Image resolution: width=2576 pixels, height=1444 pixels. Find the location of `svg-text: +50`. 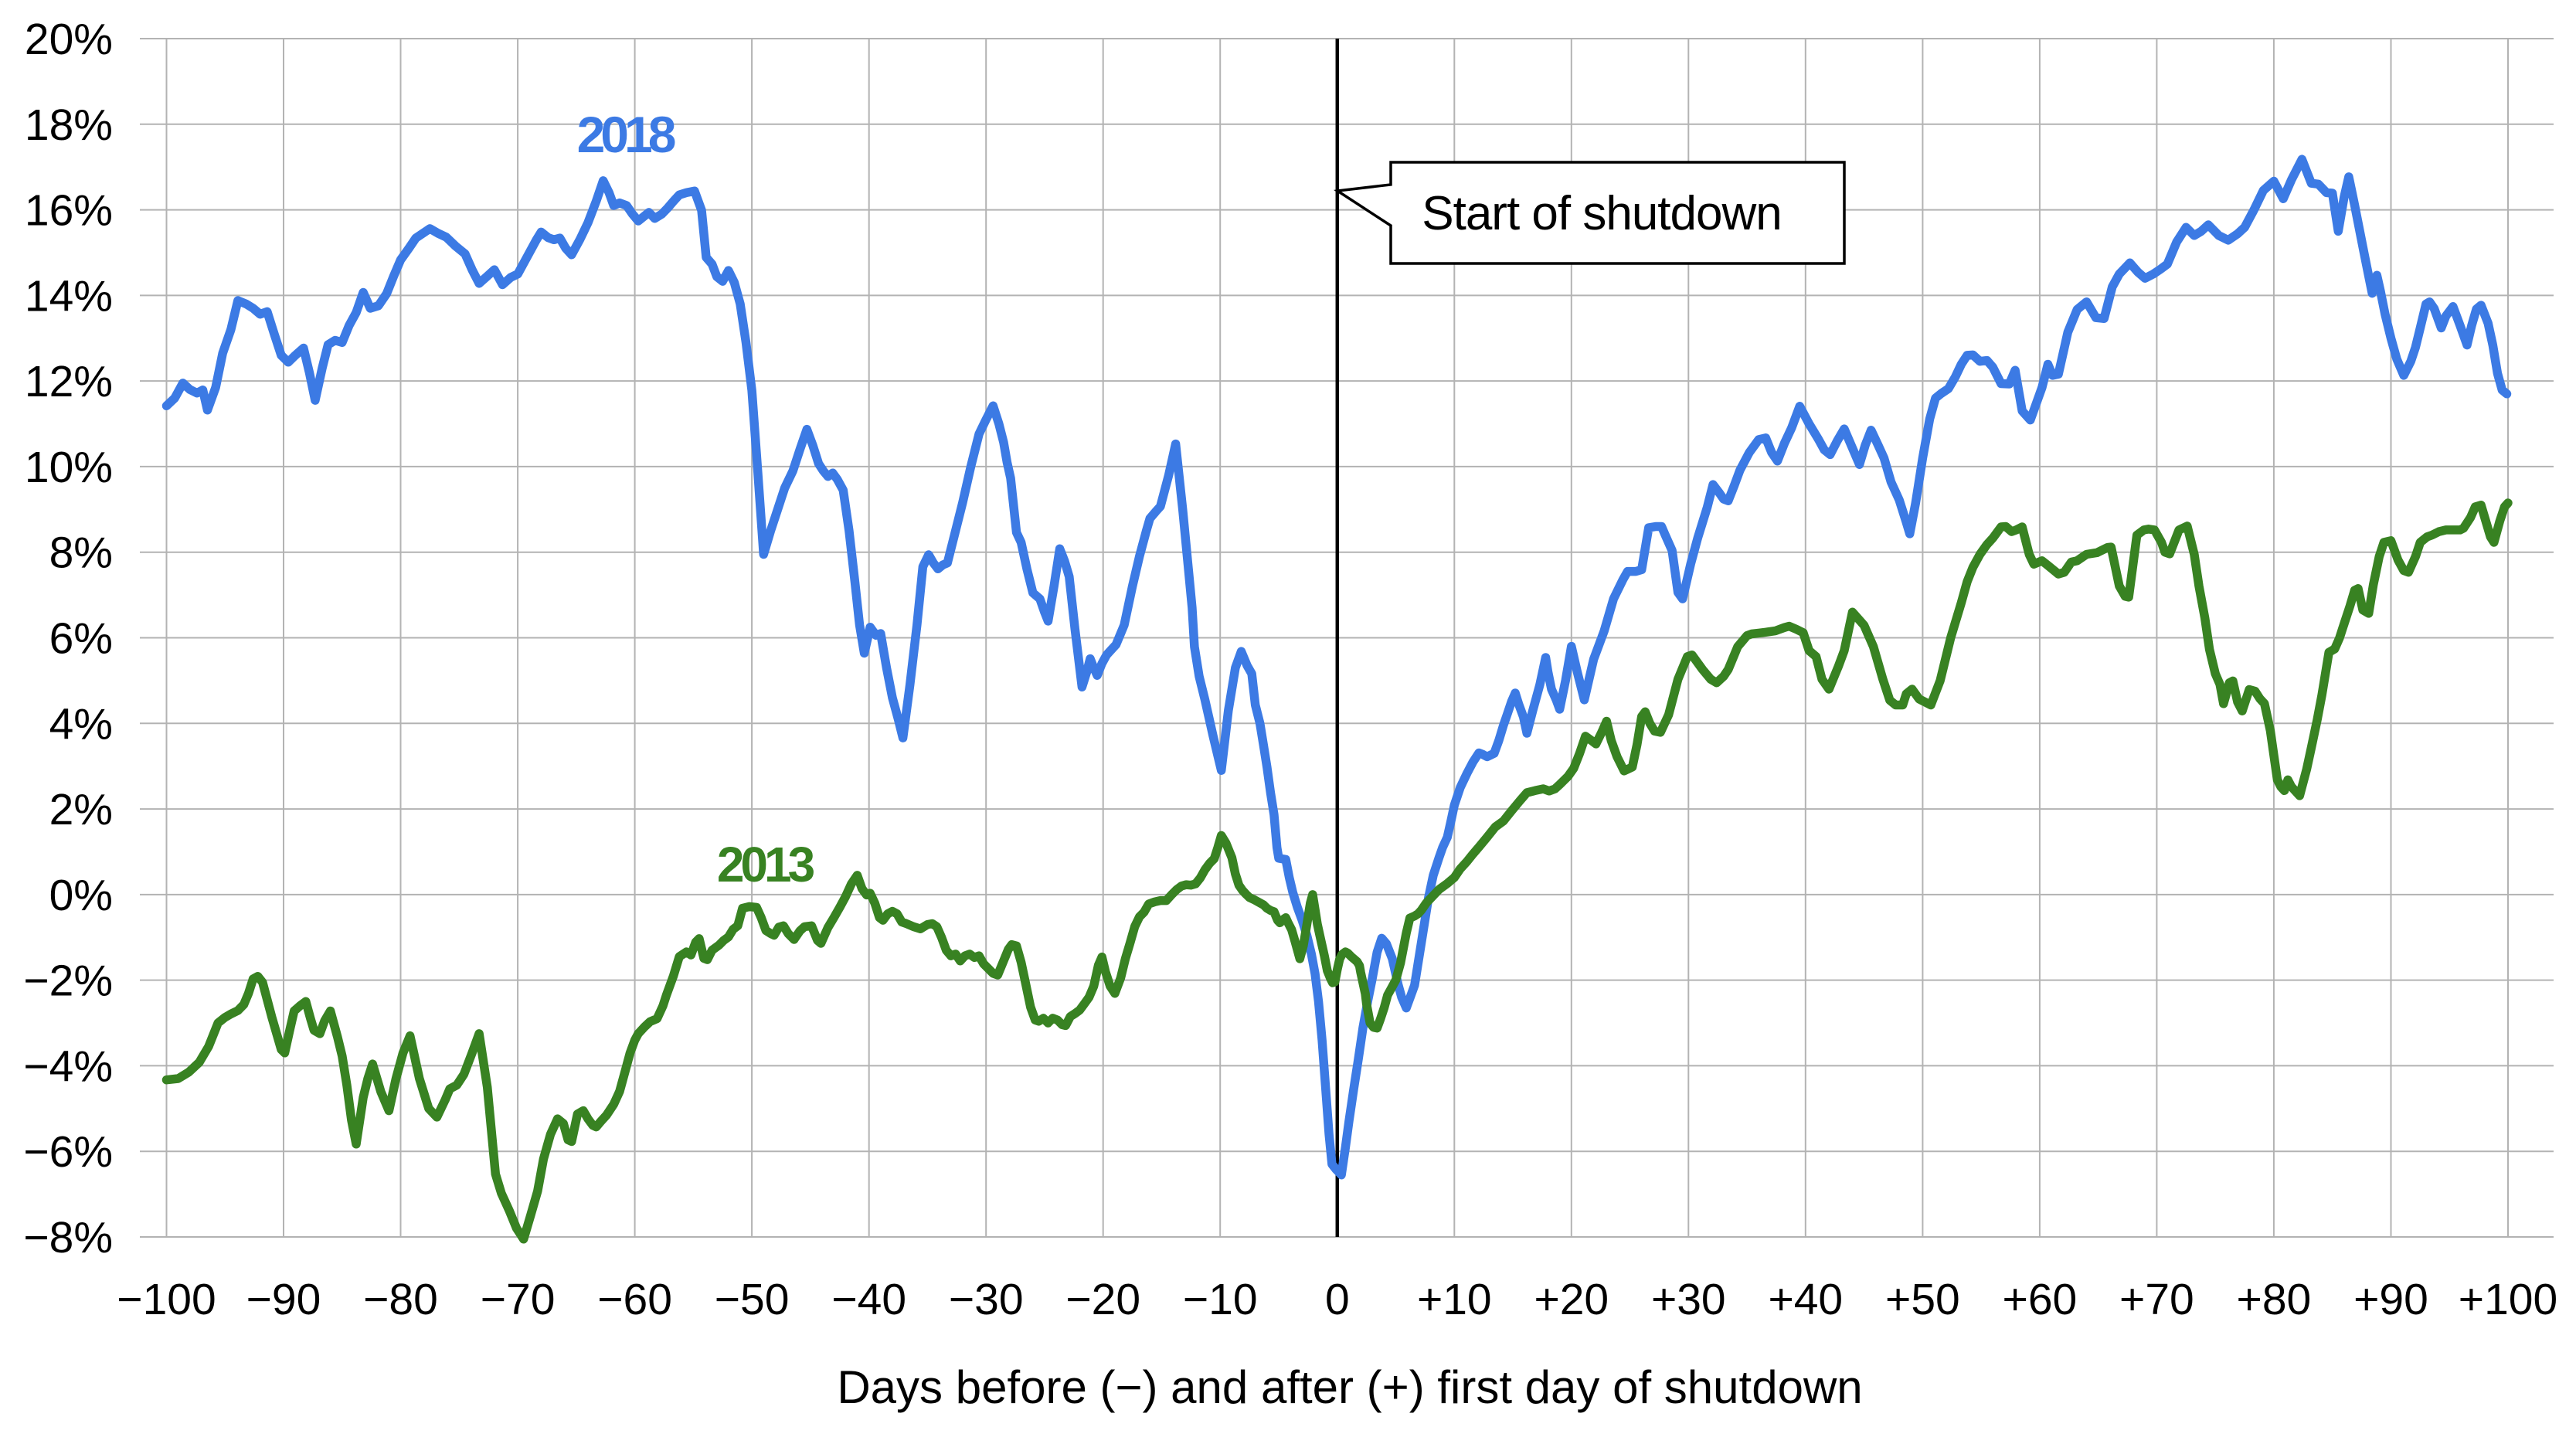

svg-text: +50 is located at coordinates (1922, 1299).